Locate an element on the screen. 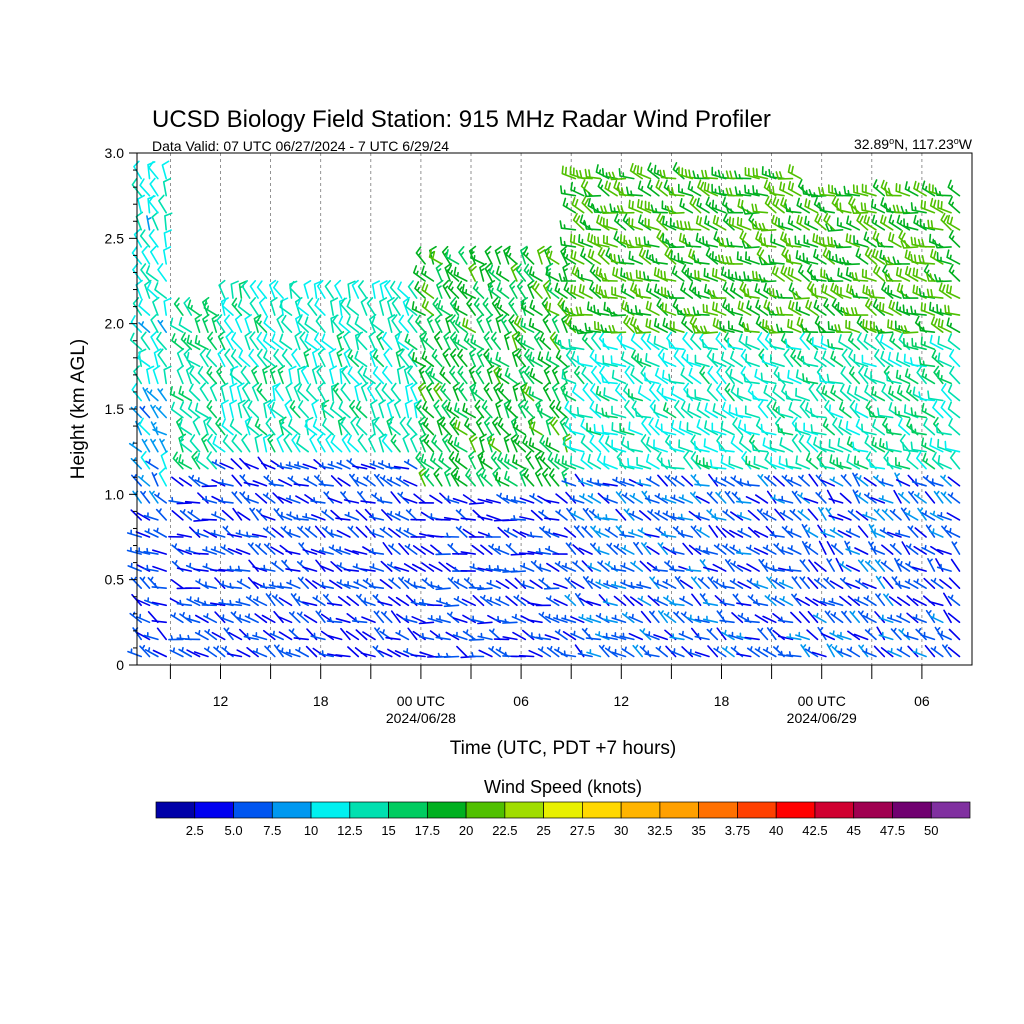  colorbar-swatch is located at coordinates (330, 810).